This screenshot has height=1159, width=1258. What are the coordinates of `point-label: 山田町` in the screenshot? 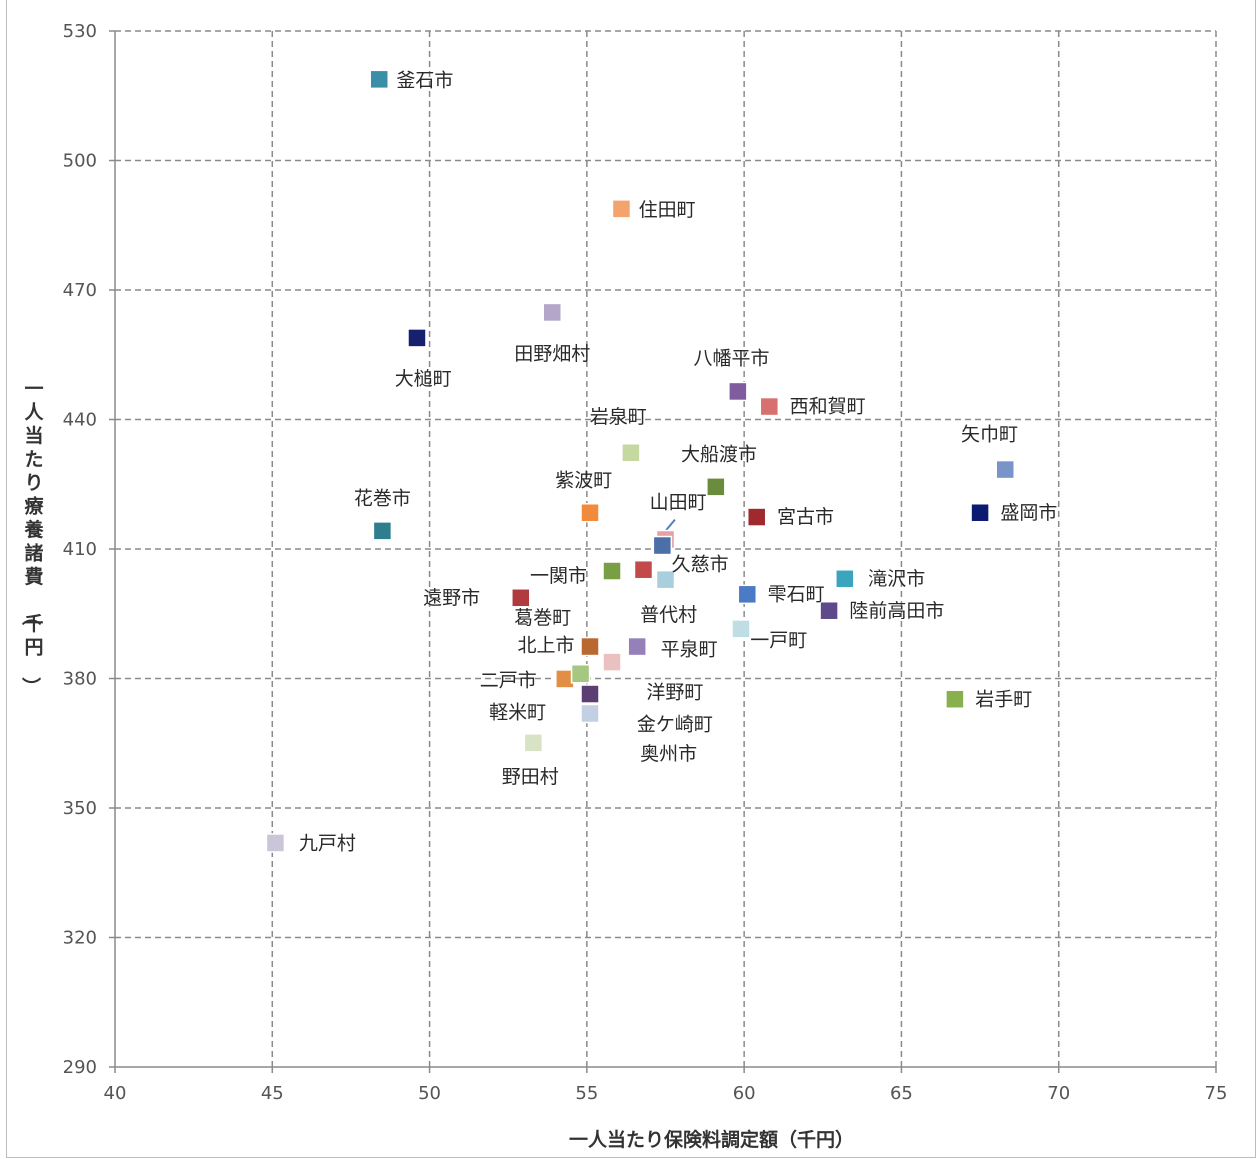 It's located at (678, 503).